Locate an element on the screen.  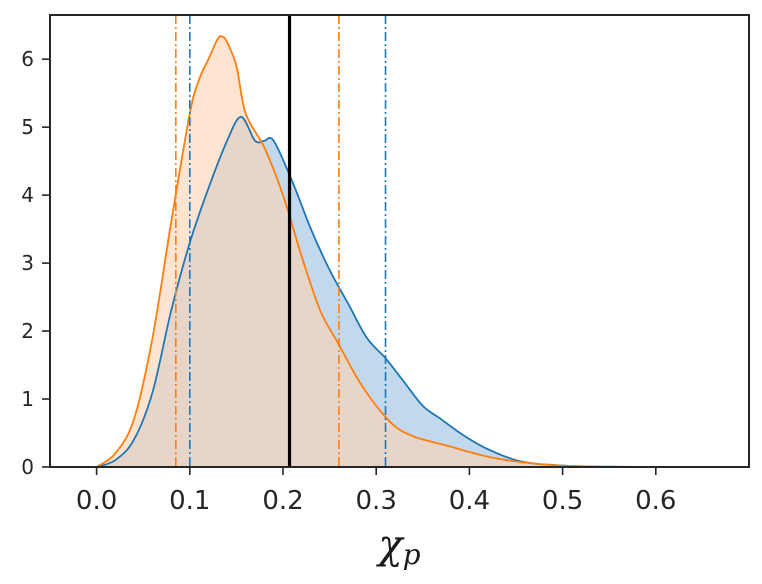
x-tick-label: 0.4 is located at coordinates (469, 501).